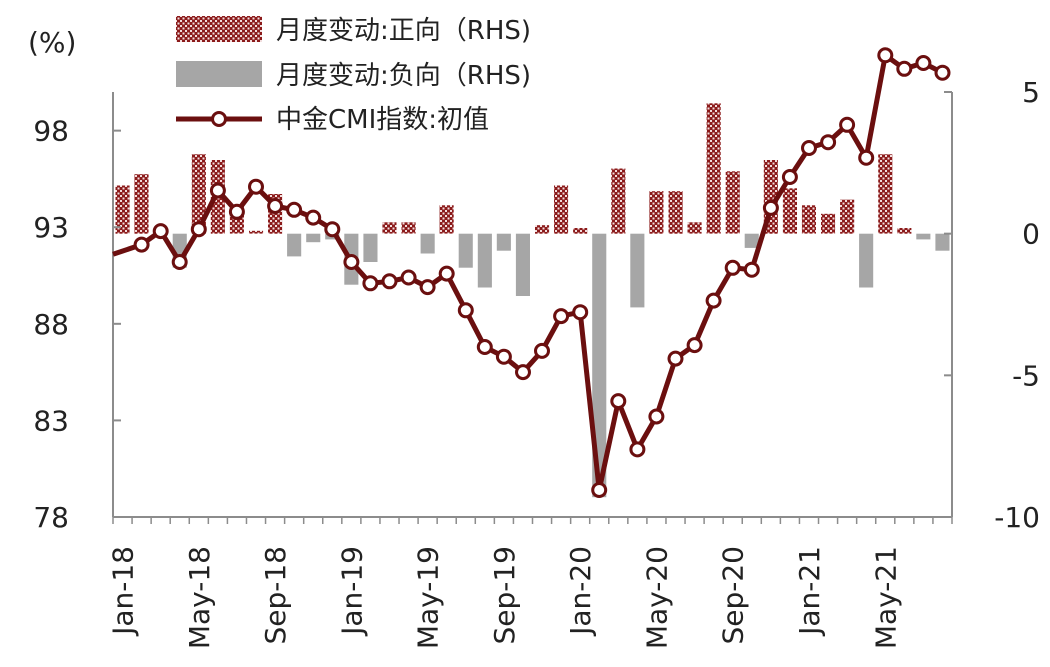 The height and width of the screenshot is (667, 1050). What do you see at coordinates (51, 517) in the screenshot?
I see `left-tick-label: 78` at bounding box center [51, 517].